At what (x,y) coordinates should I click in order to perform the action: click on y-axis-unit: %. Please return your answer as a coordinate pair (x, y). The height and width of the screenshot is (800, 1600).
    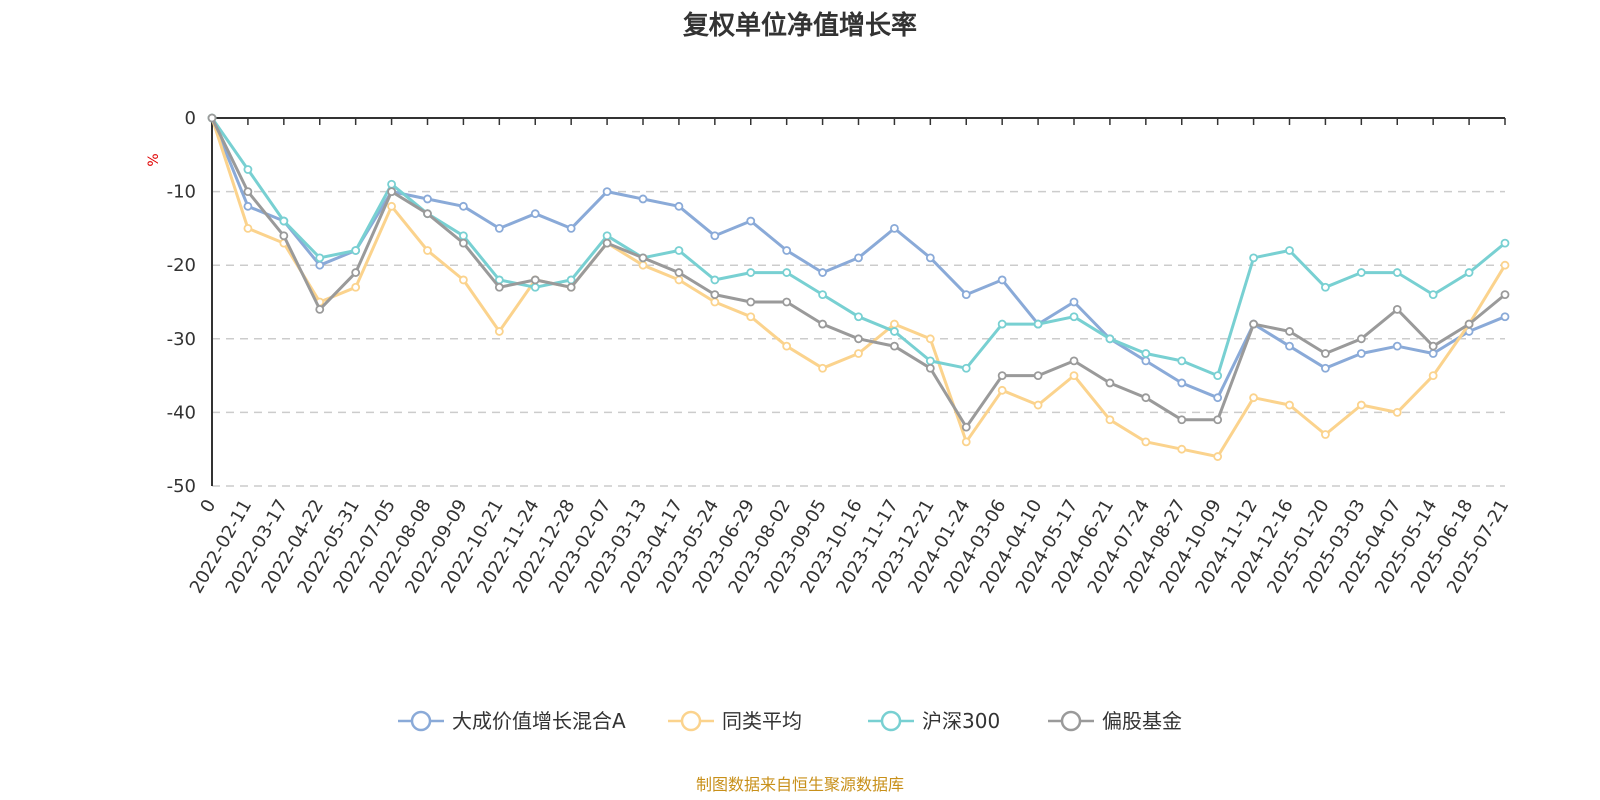
    Looking at the image, I should click on (154, 159).